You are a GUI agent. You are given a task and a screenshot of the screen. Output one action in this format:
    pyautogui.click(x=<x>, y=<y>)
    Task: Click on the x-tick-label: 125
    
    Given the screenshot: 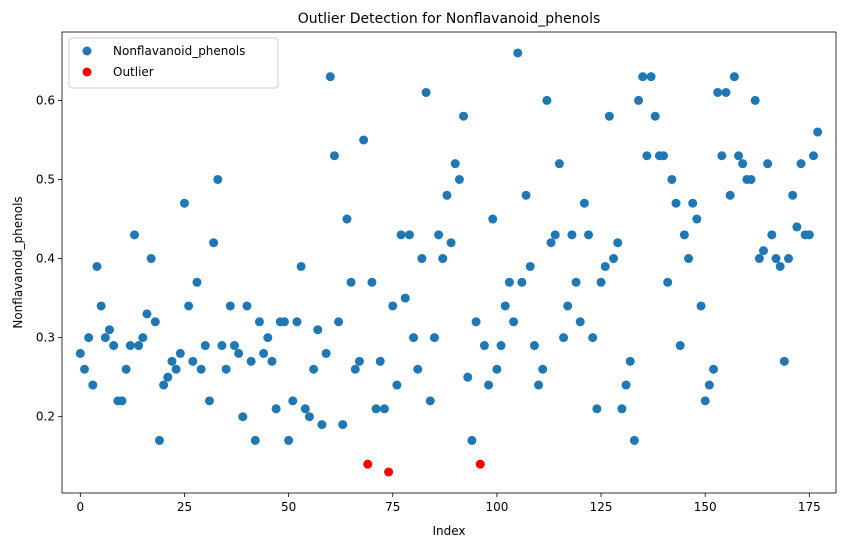 What is the action you would take?
    pyautogui.click(x=601, y=507)
    